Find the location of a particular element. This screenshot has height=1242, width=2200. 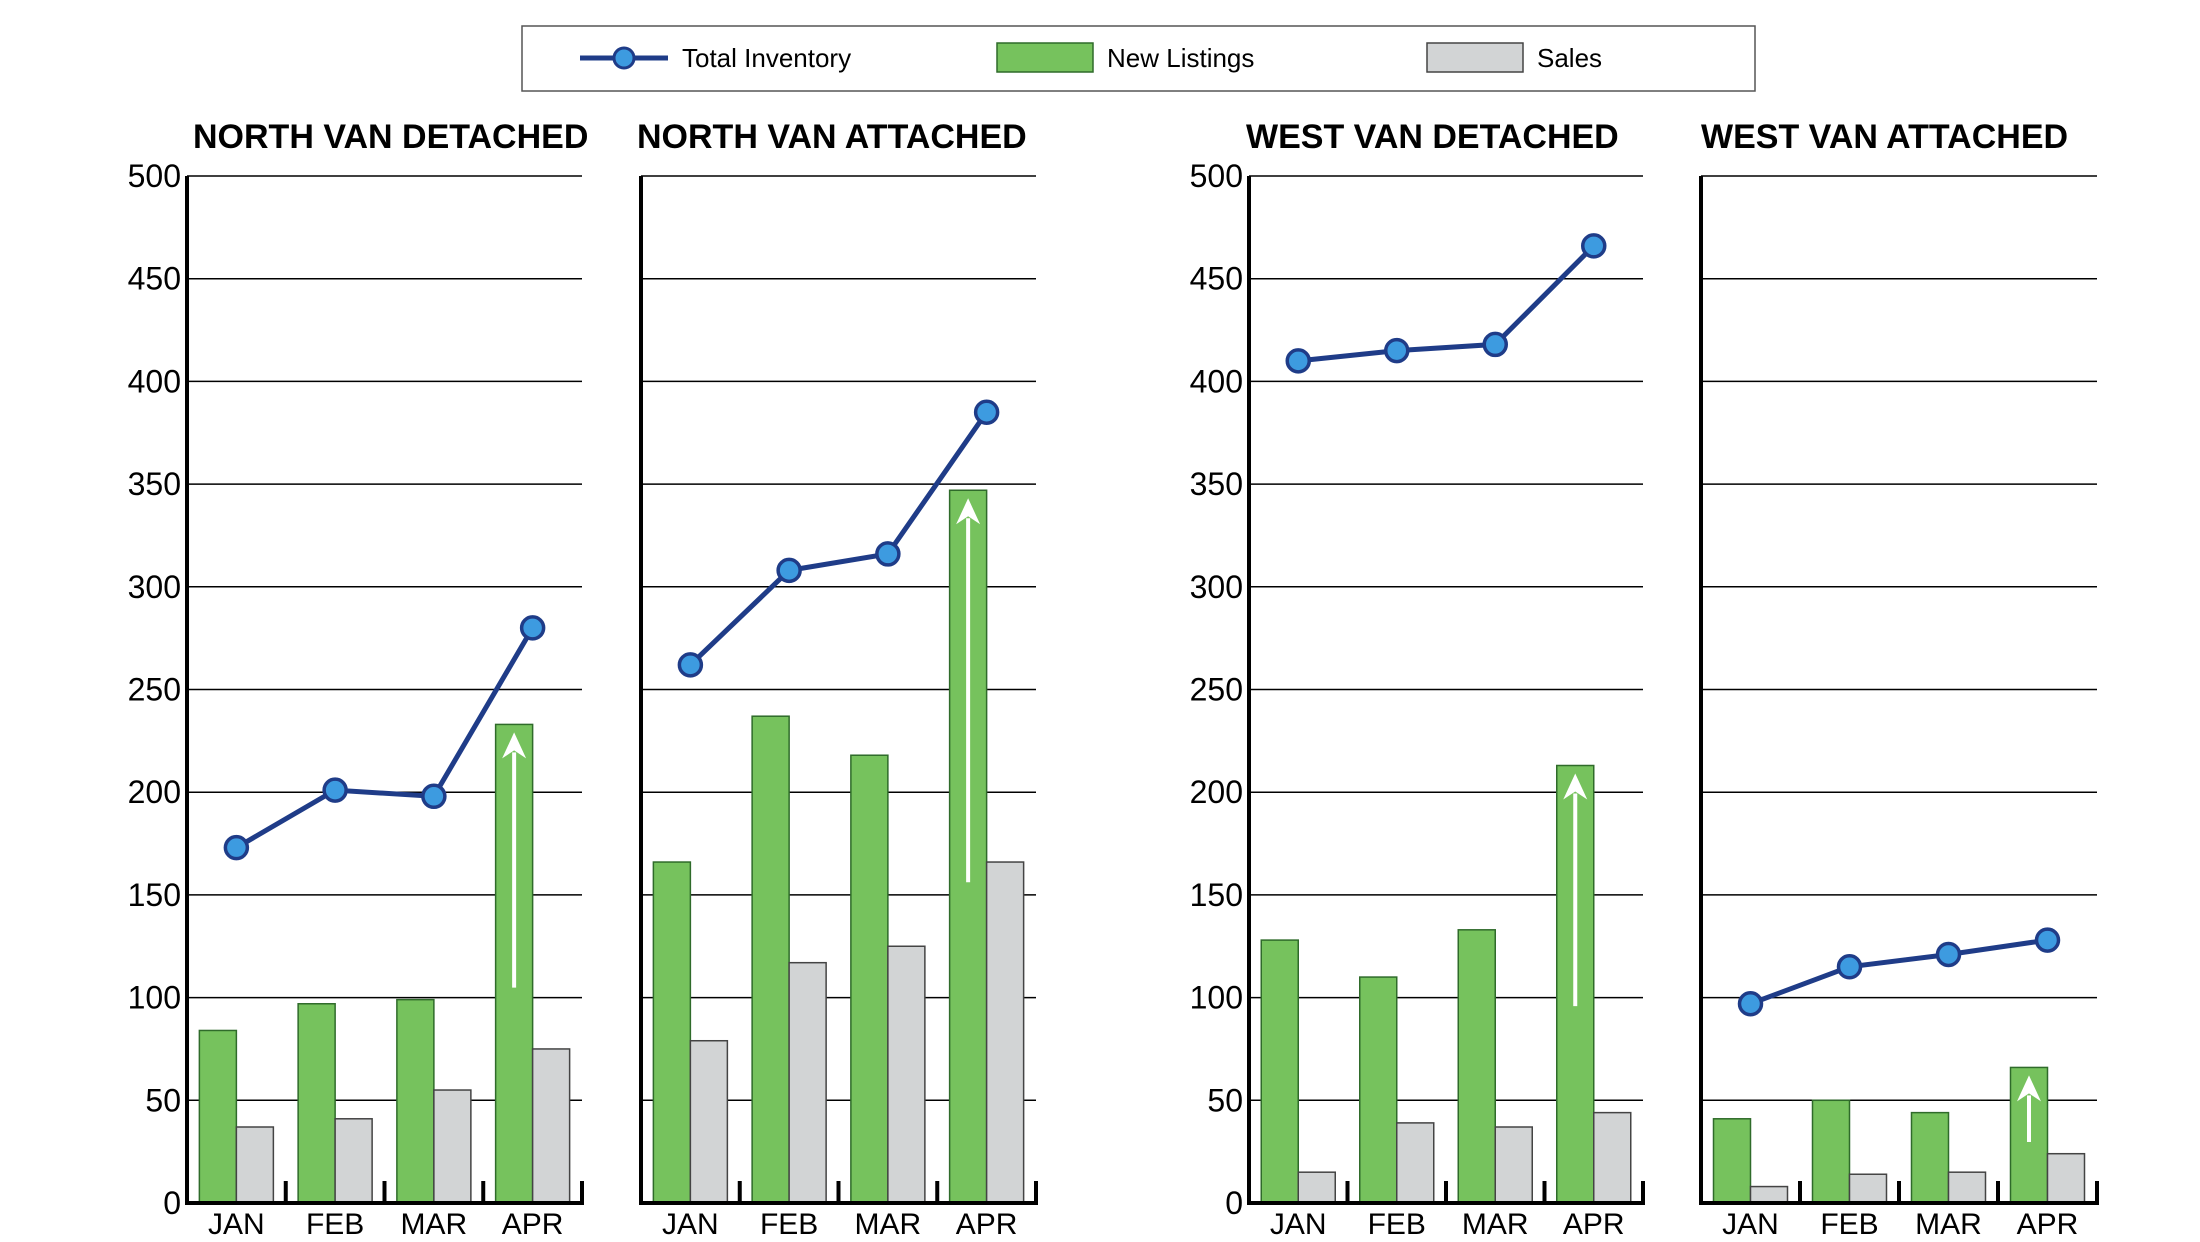

panel-title: NORTH VAN DETACHED is located at coordinates (390, 137).